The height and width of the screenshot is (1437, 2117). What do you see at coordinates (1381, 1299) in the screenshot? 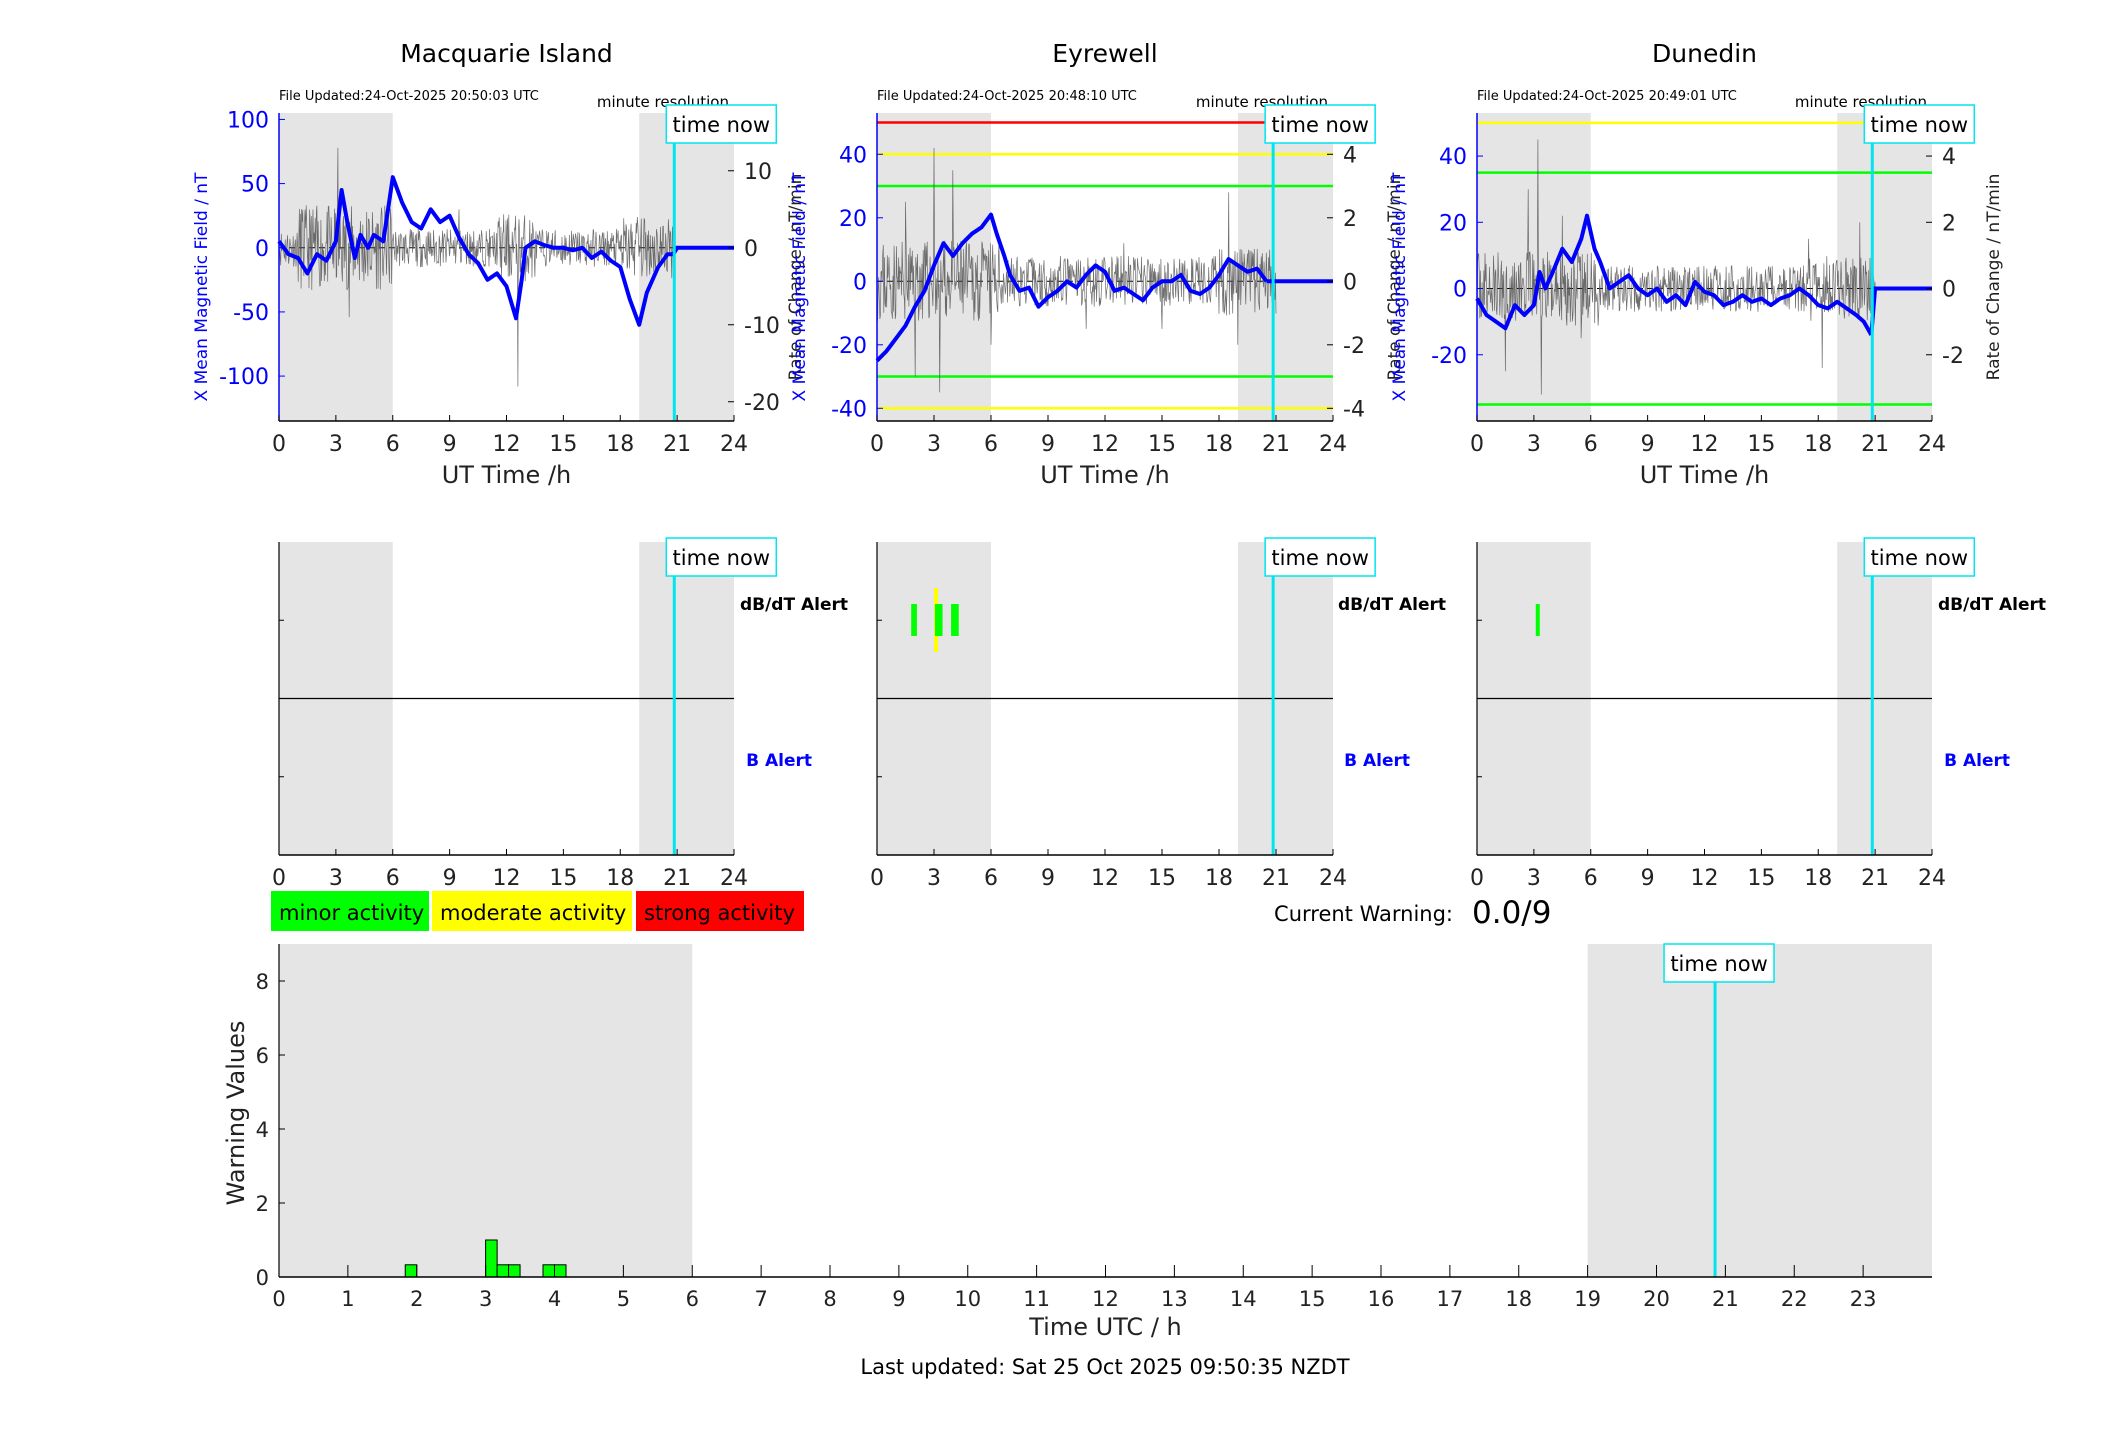
I see `x-tick-label: 16` at bounding box center [1381, 1299].